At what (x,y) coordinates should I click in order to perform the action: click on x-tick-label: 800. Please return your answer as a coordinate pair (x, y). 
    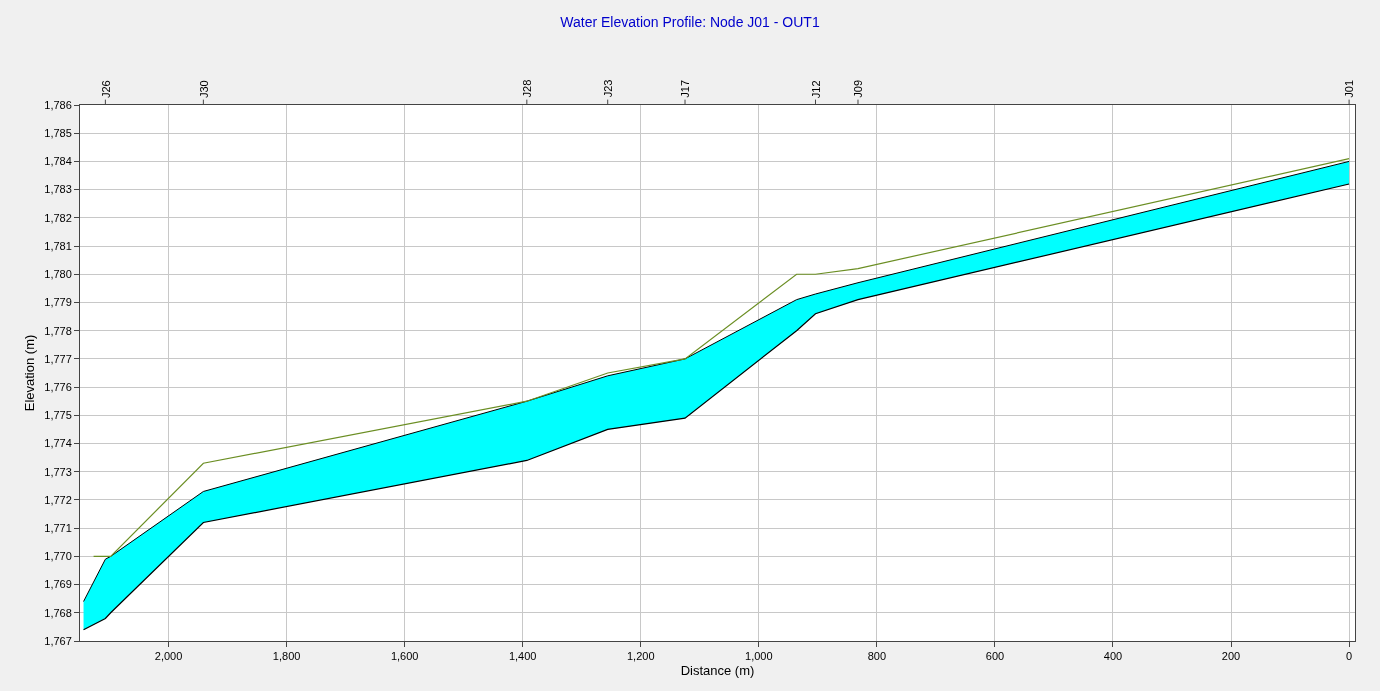
    Looking at the image, I should click on (877, 656).